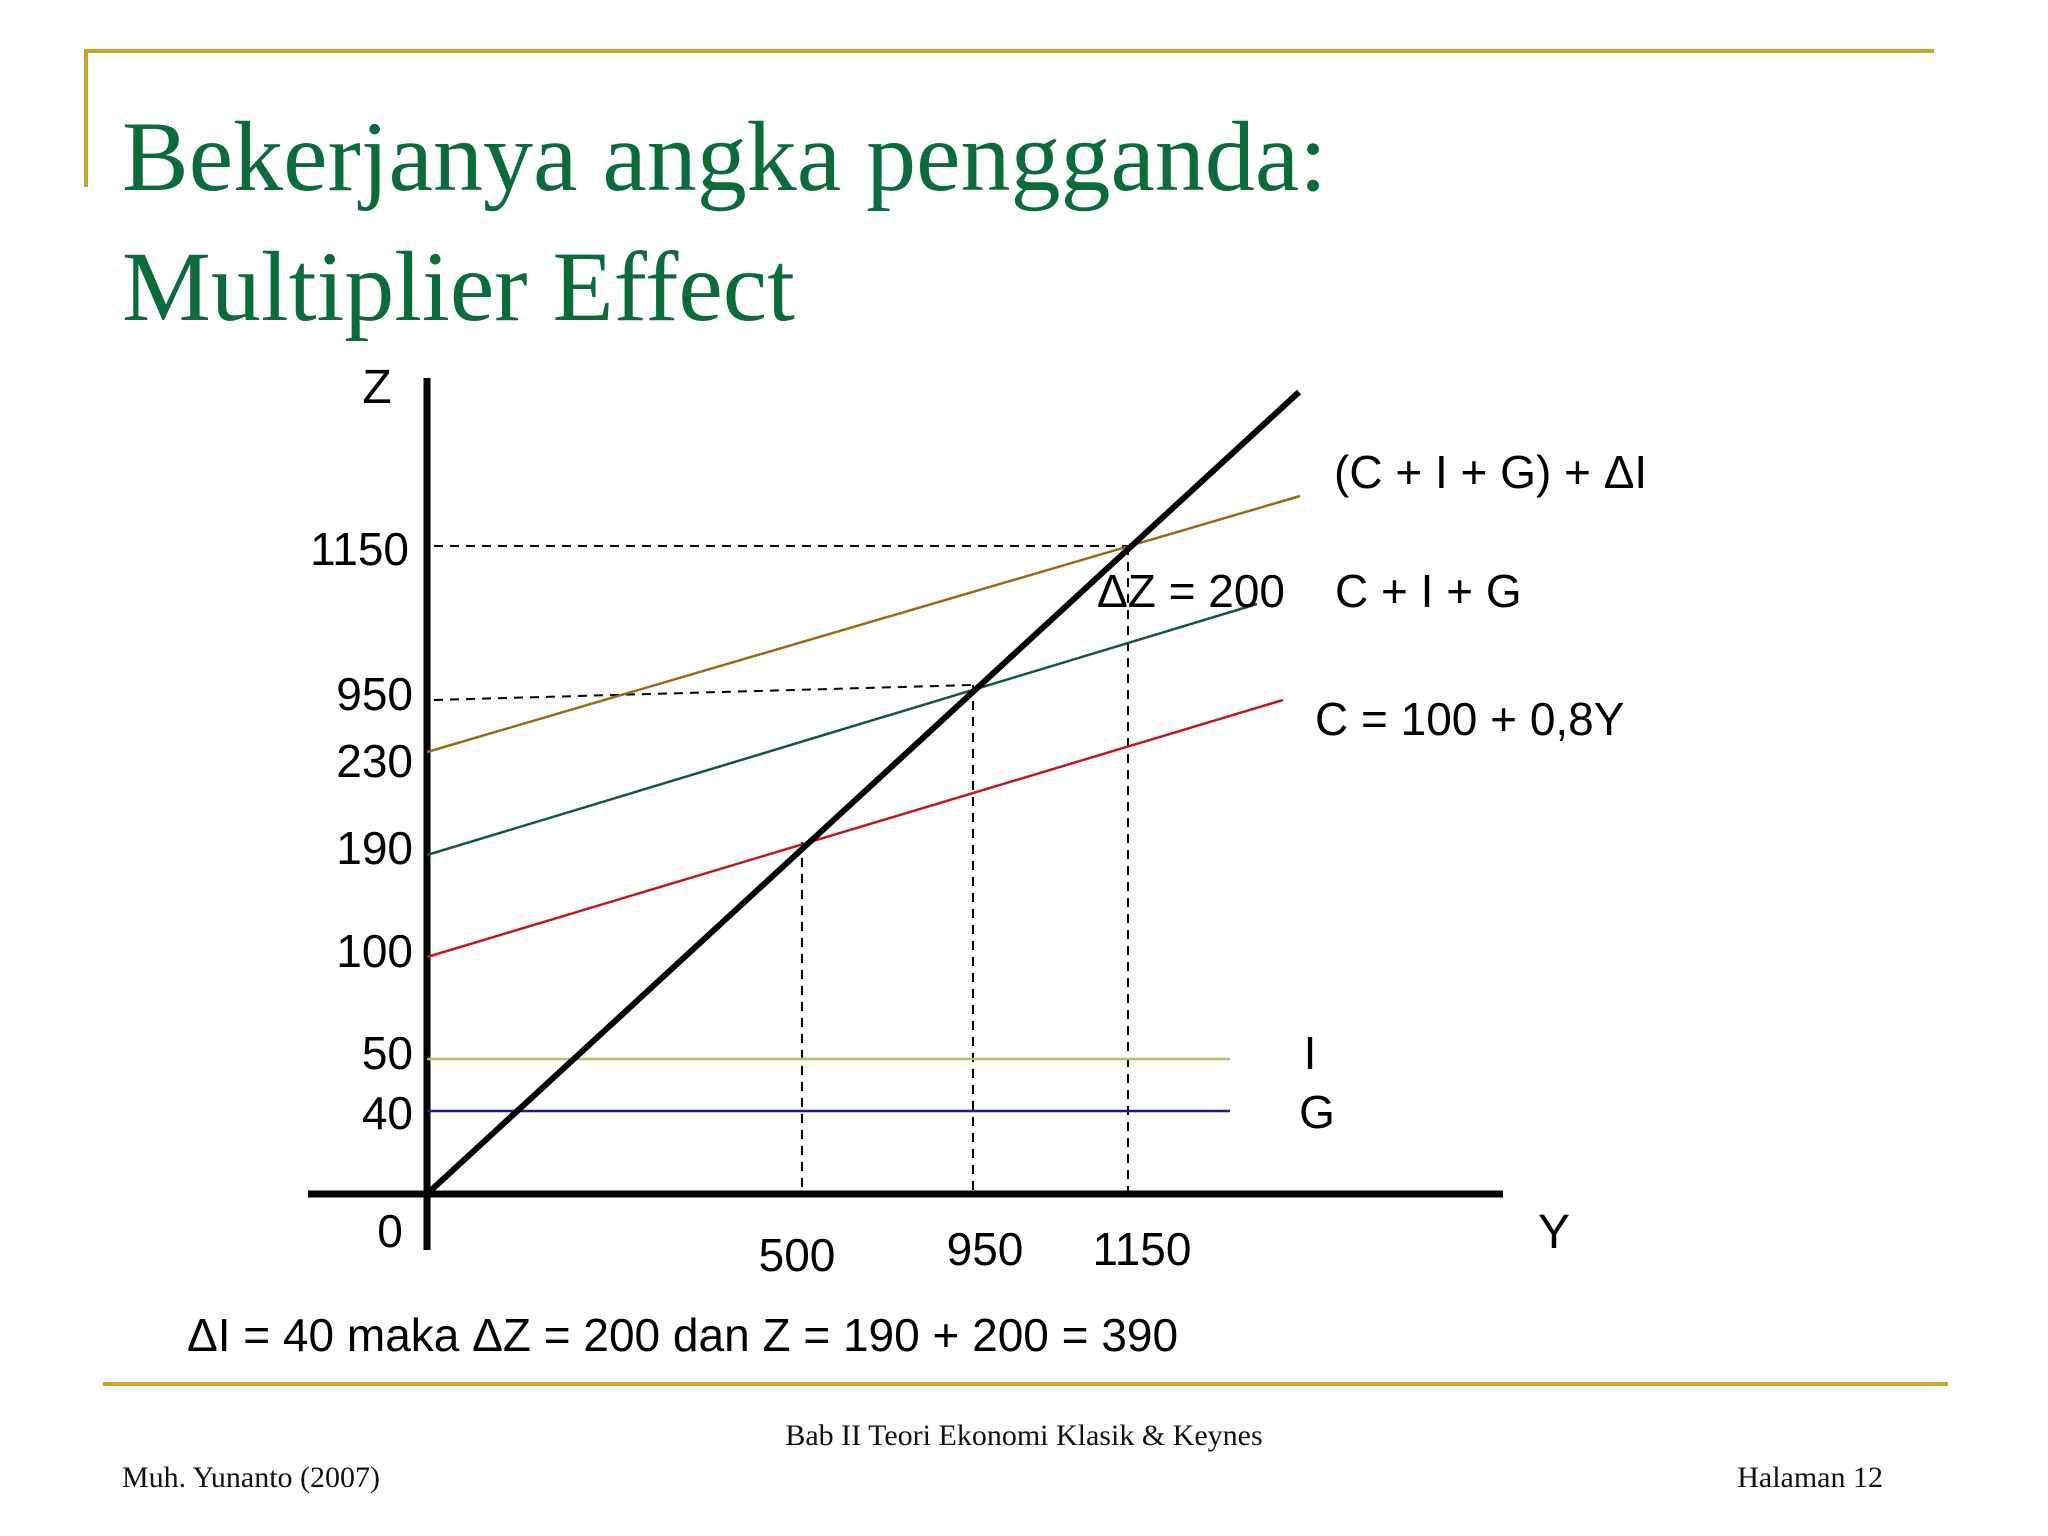  What do you see at coordinates (374, 694) in the screenshot?
I see `z-tick-label: 950` at bounding box center [374, 694].